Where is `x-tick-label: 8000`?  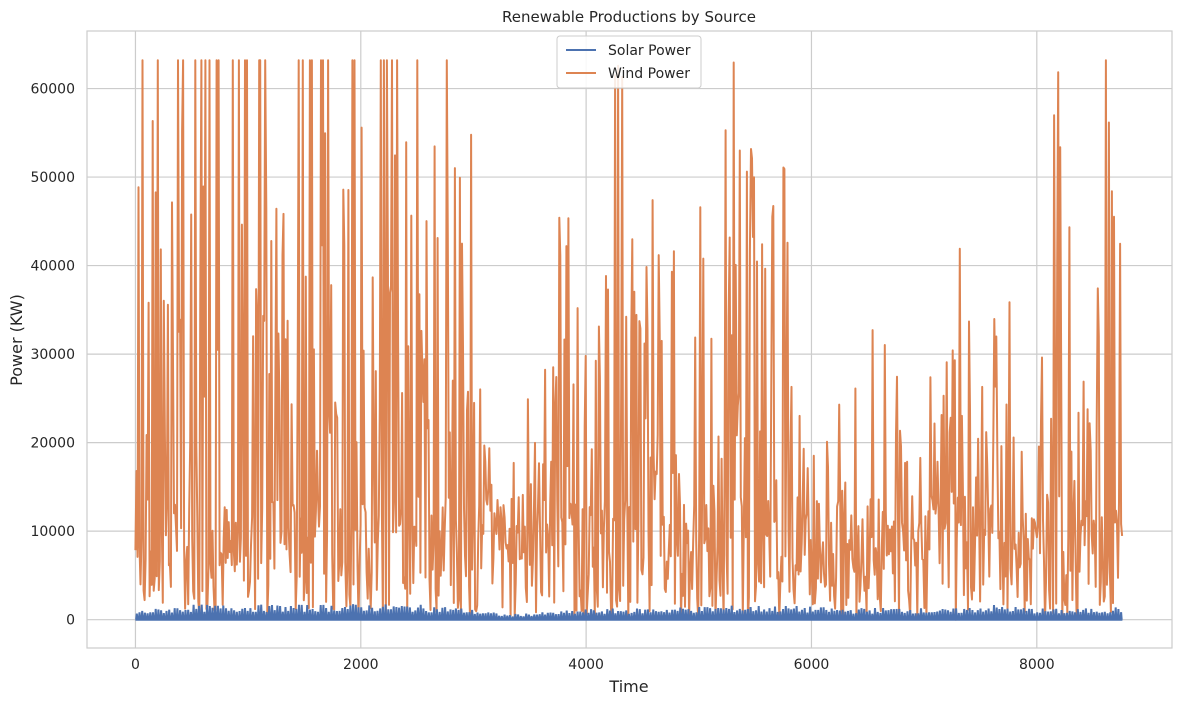
x-tick-label: 8000 is located at coordinates (1037, 665).